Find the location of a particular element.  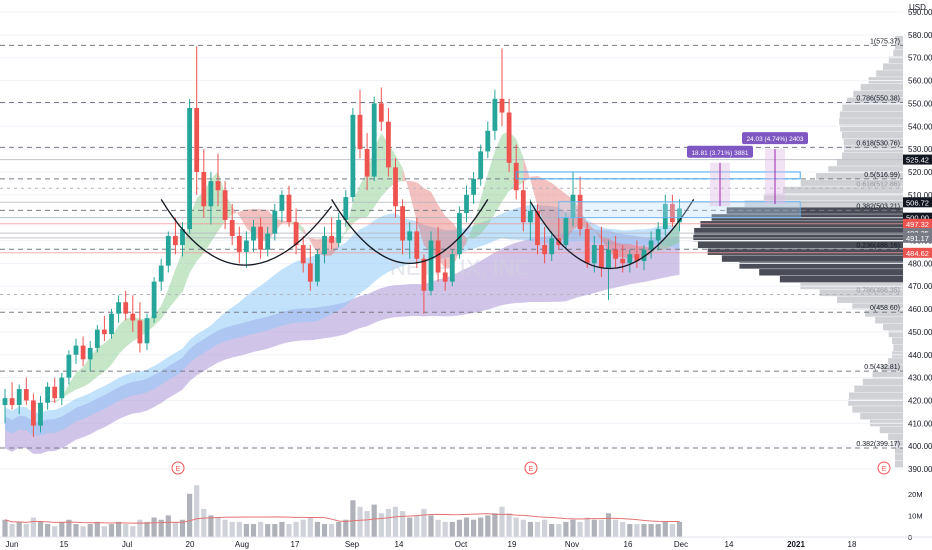

time-tick-label: 20 is located at coordinates (190, 544).